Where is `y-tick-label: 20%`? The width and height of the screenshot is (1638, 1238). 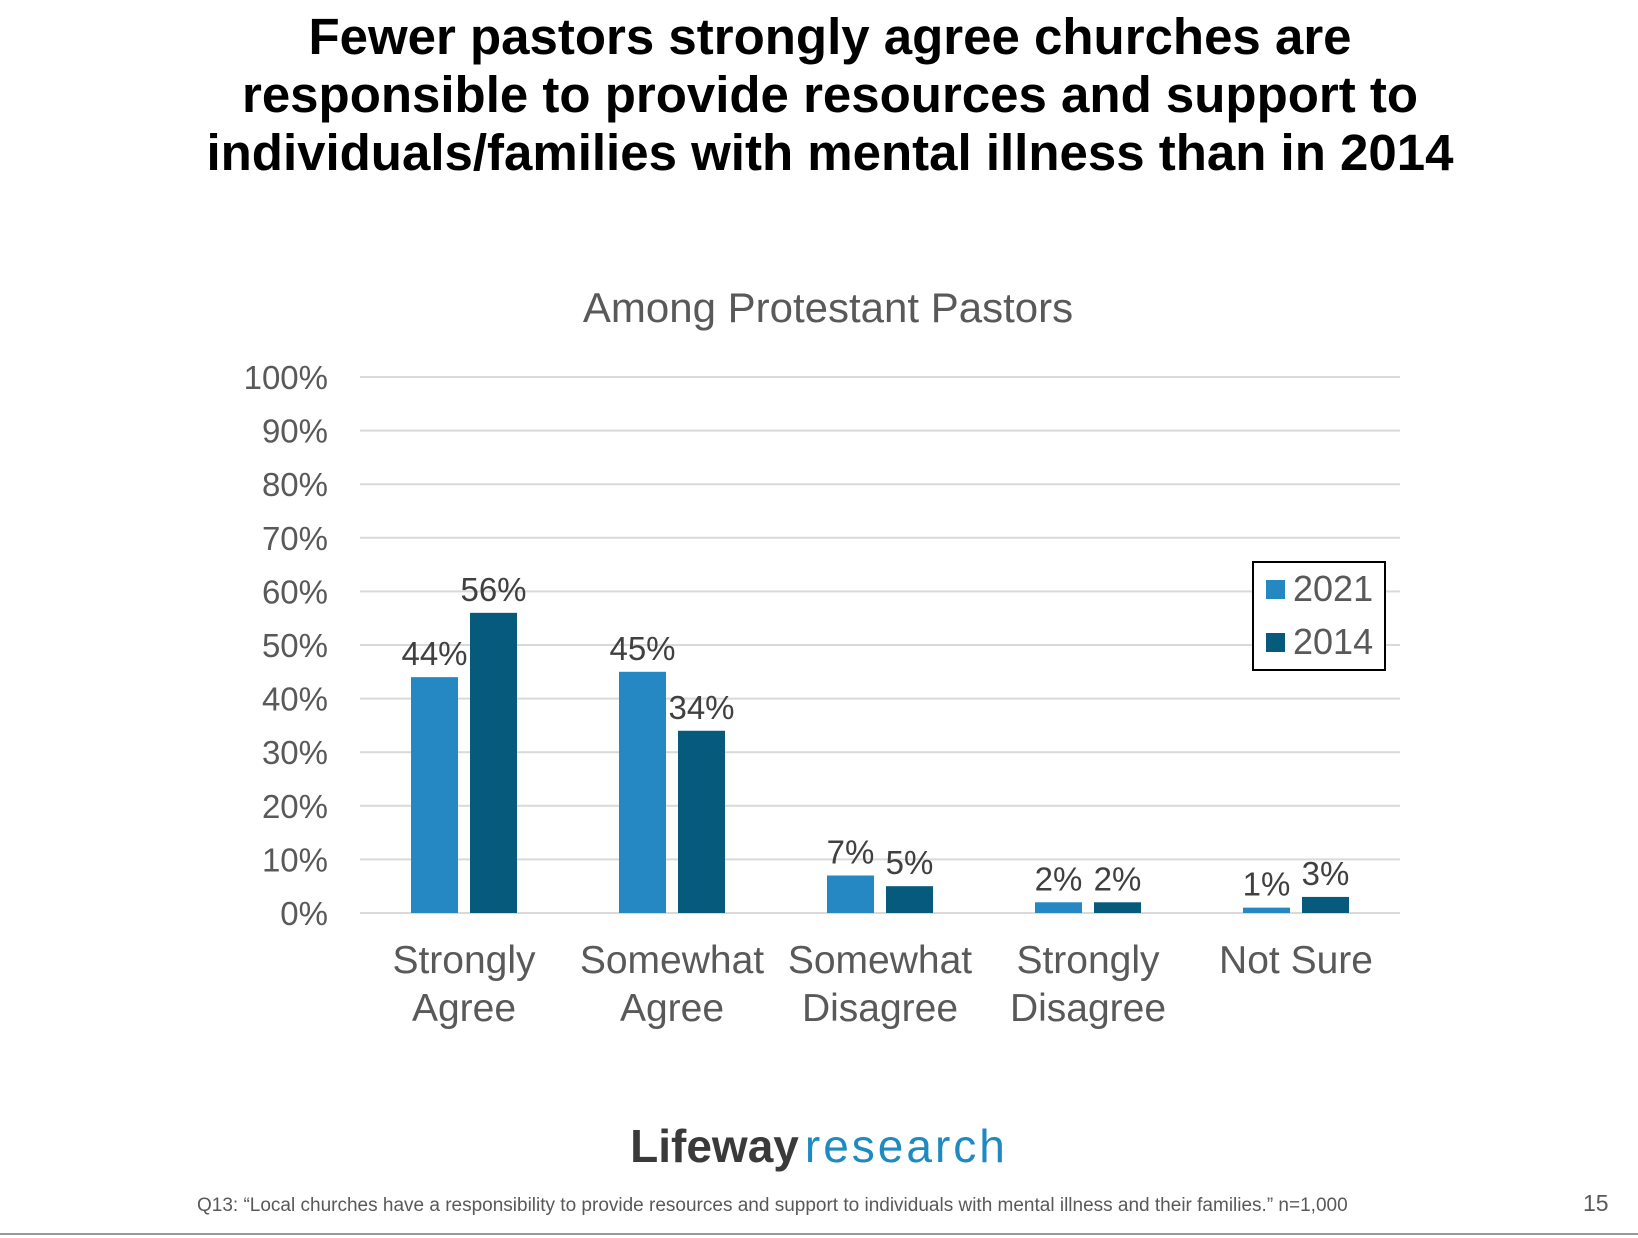 y-tick-label: 20% is located at coordinates (295, 806).